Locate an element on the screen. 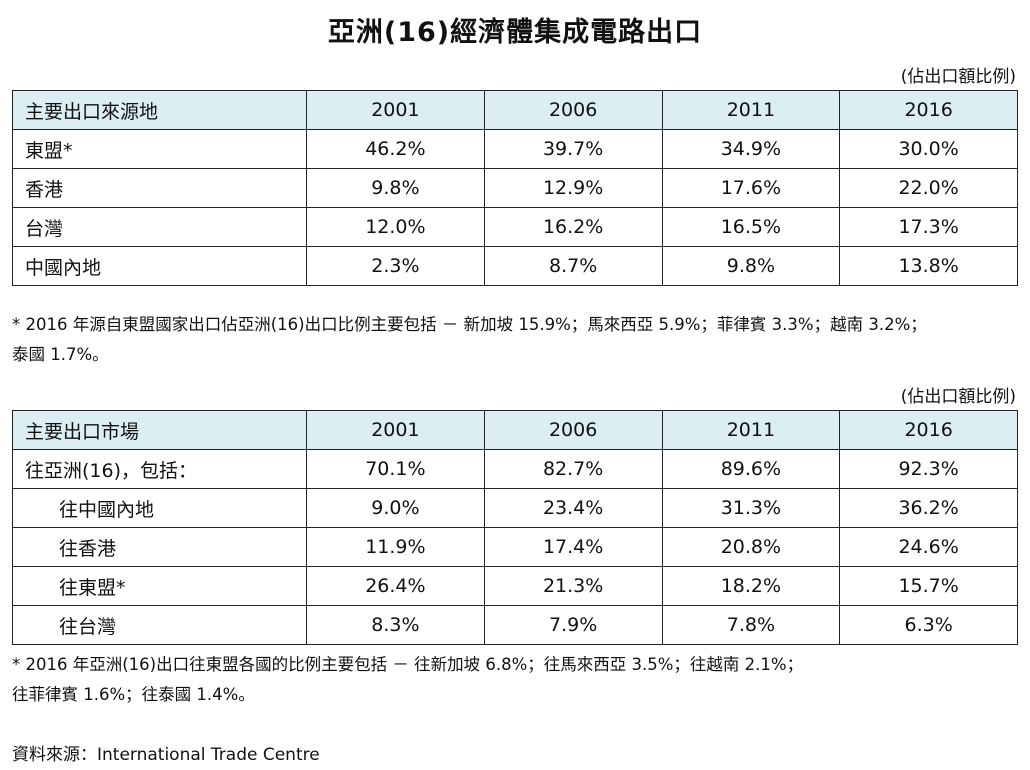 Image resolution: width=1030 pixels, height=770 pixels. table-cell: 70.1% is located at coordinates (395, 469).